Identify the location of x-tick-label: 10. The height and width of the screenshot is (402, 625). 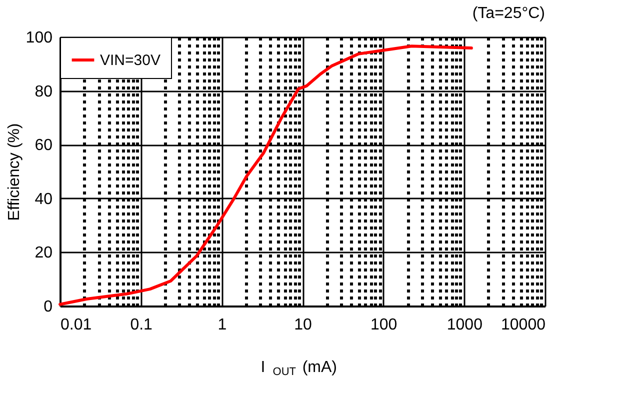
(303, 325).